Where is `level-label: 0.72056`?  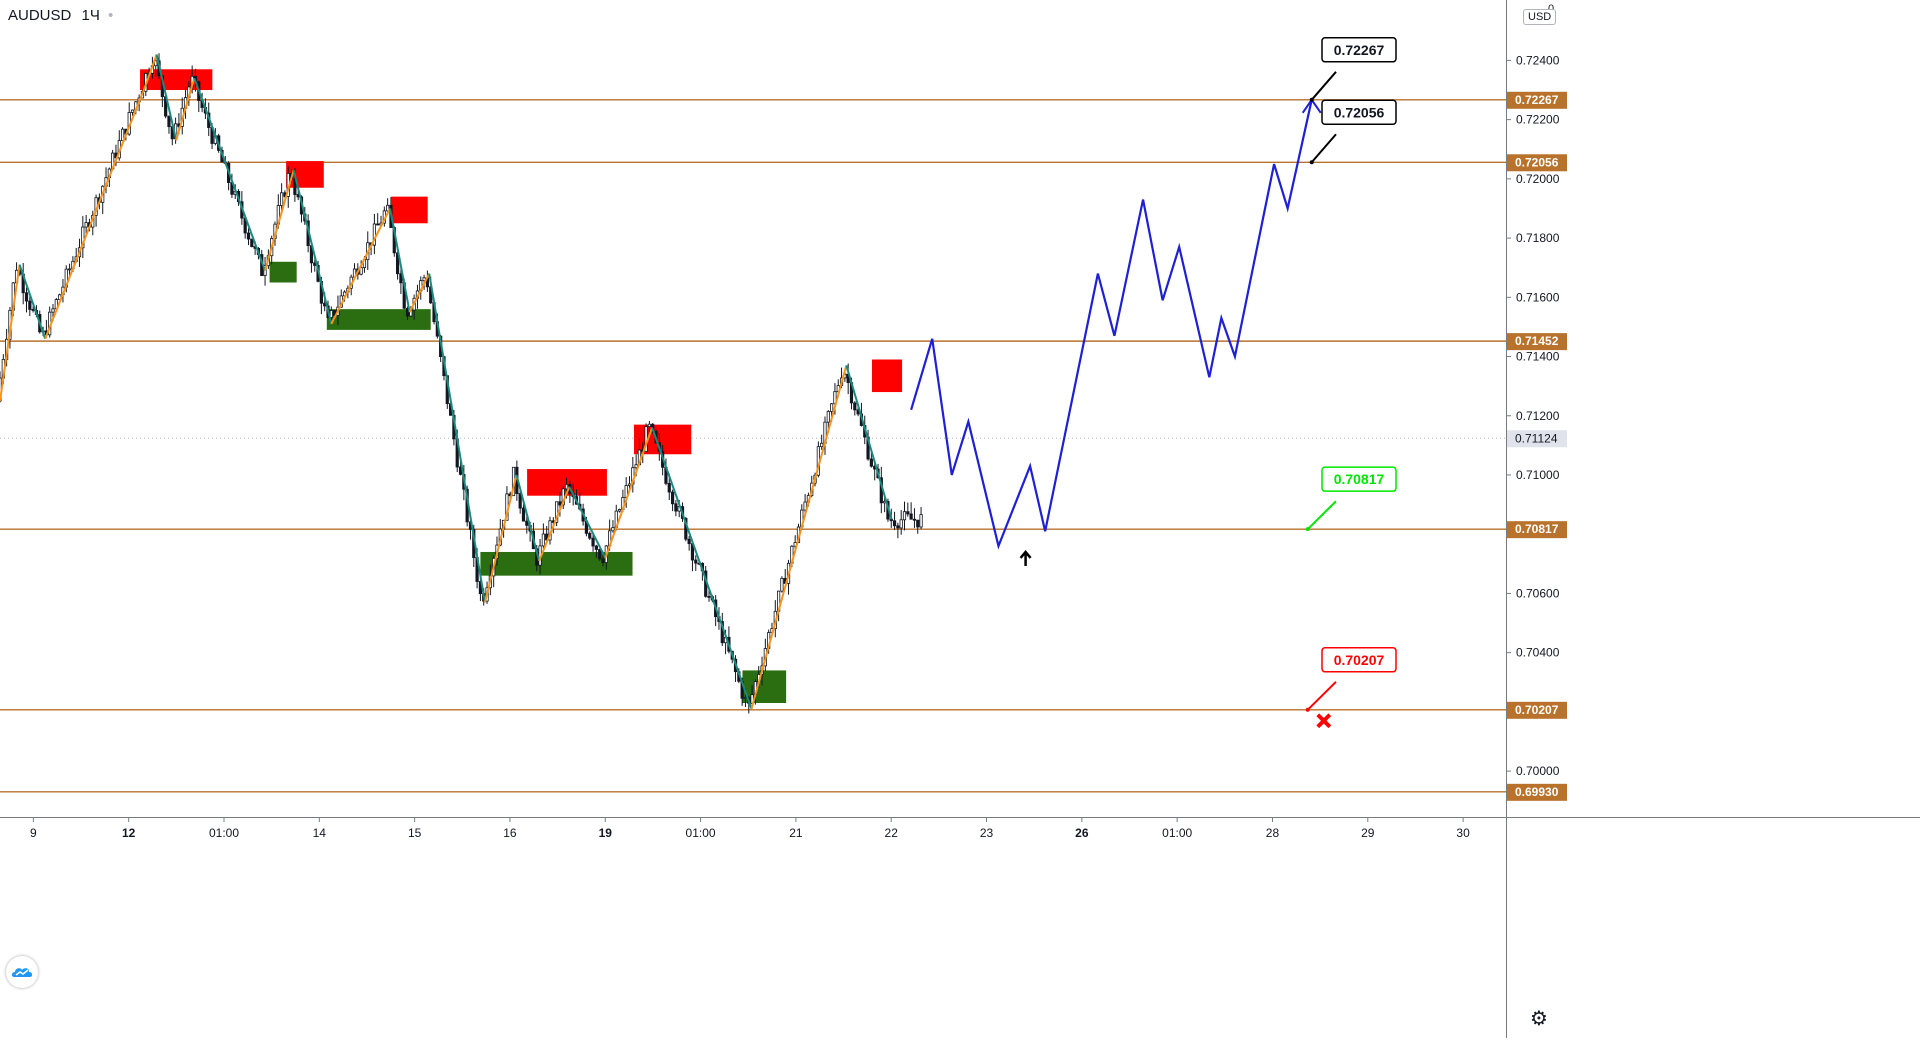
level-label: 0.72056 is located at coordinates (1537, 162).